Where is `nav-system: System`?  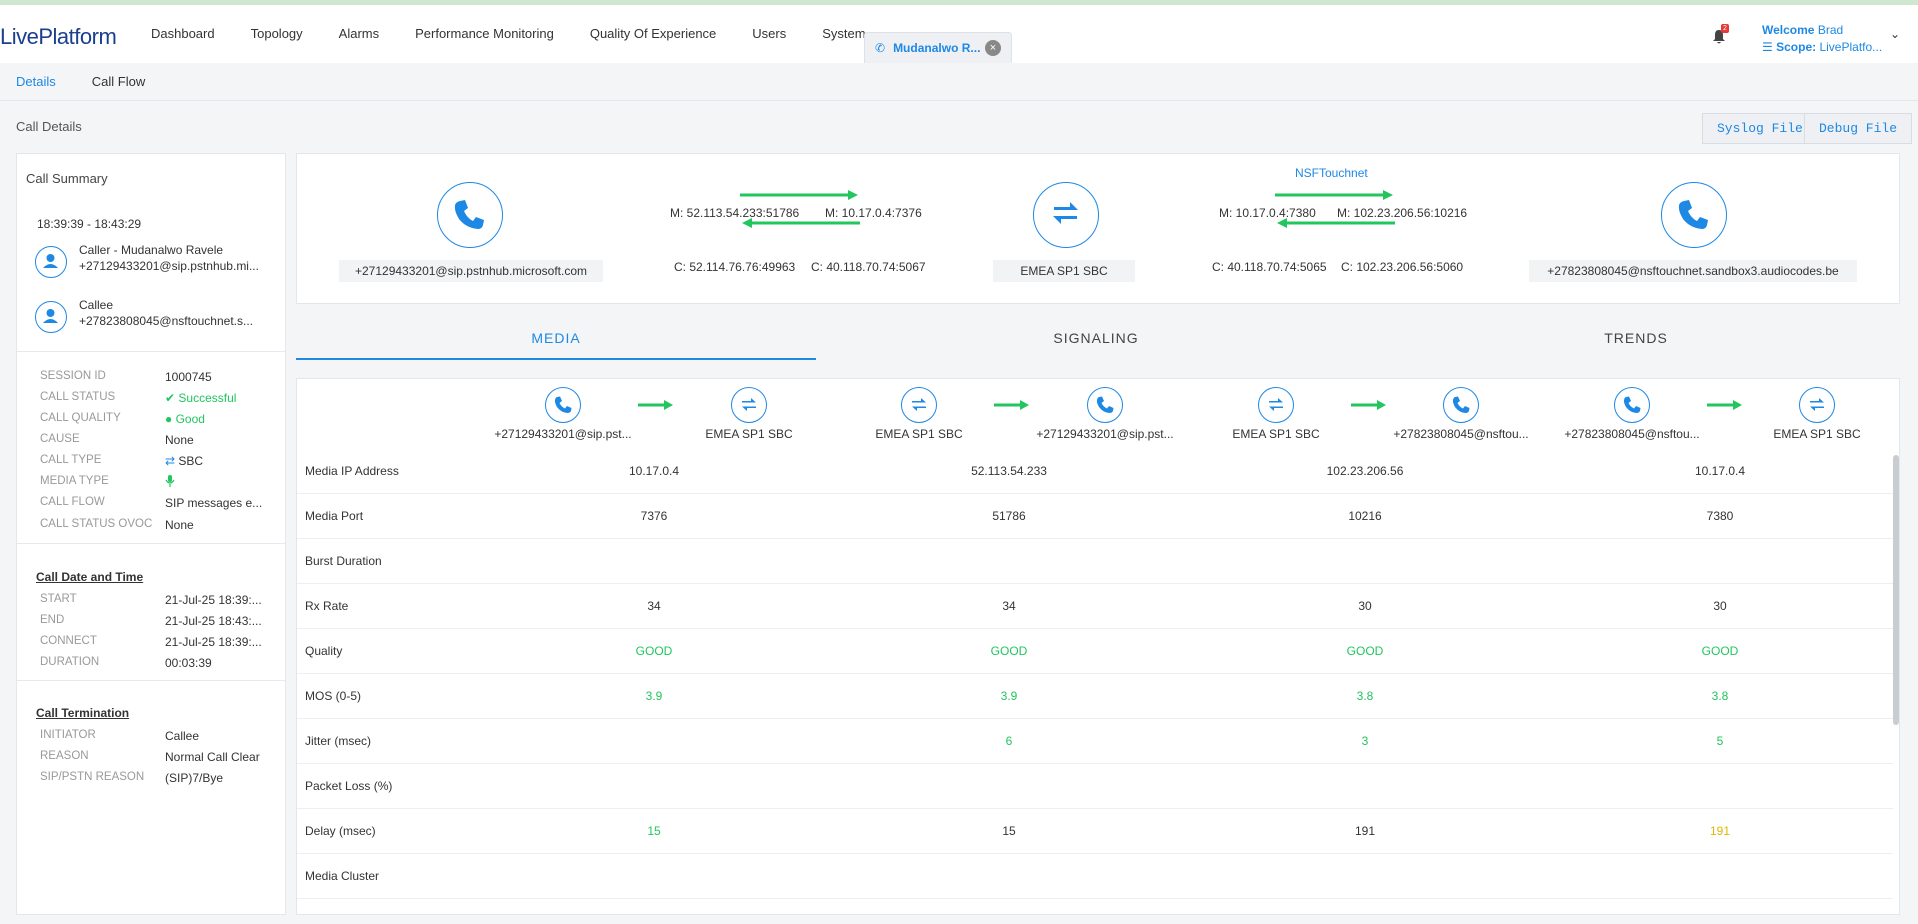 nav-system: System is located at coordinates (844, 33).